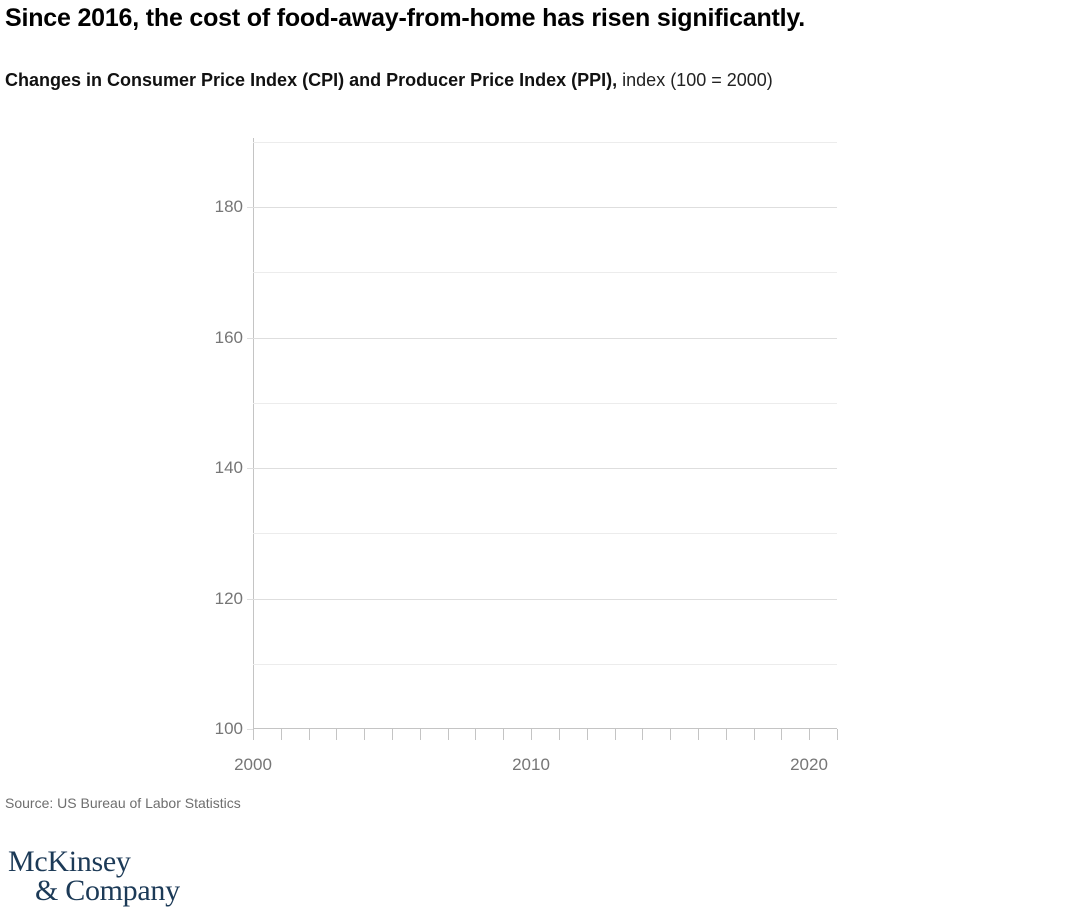 The height and width of the screenshot is (919, 1080). What do you see at coordinates (695, 80) in the screenshot?
I see `subtitle-units-label: index (100 = 2000)` at bounding box center [695, 80].